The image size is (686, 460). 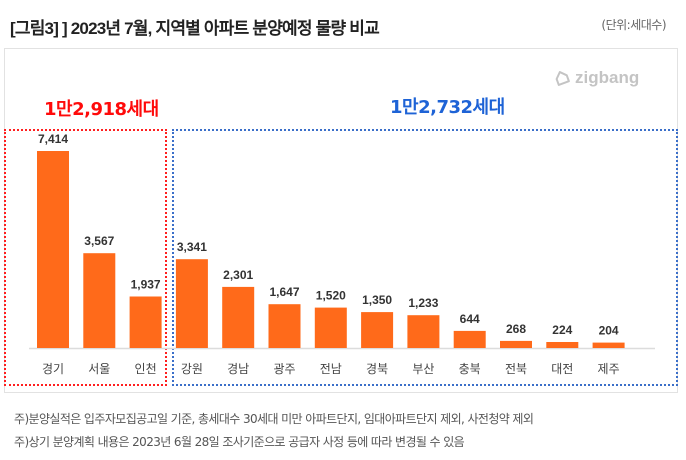 What do you see at coordinates (609, 331) in the screenshot?
I see `value-label-제주: 204` at bounding box center [609, 331].